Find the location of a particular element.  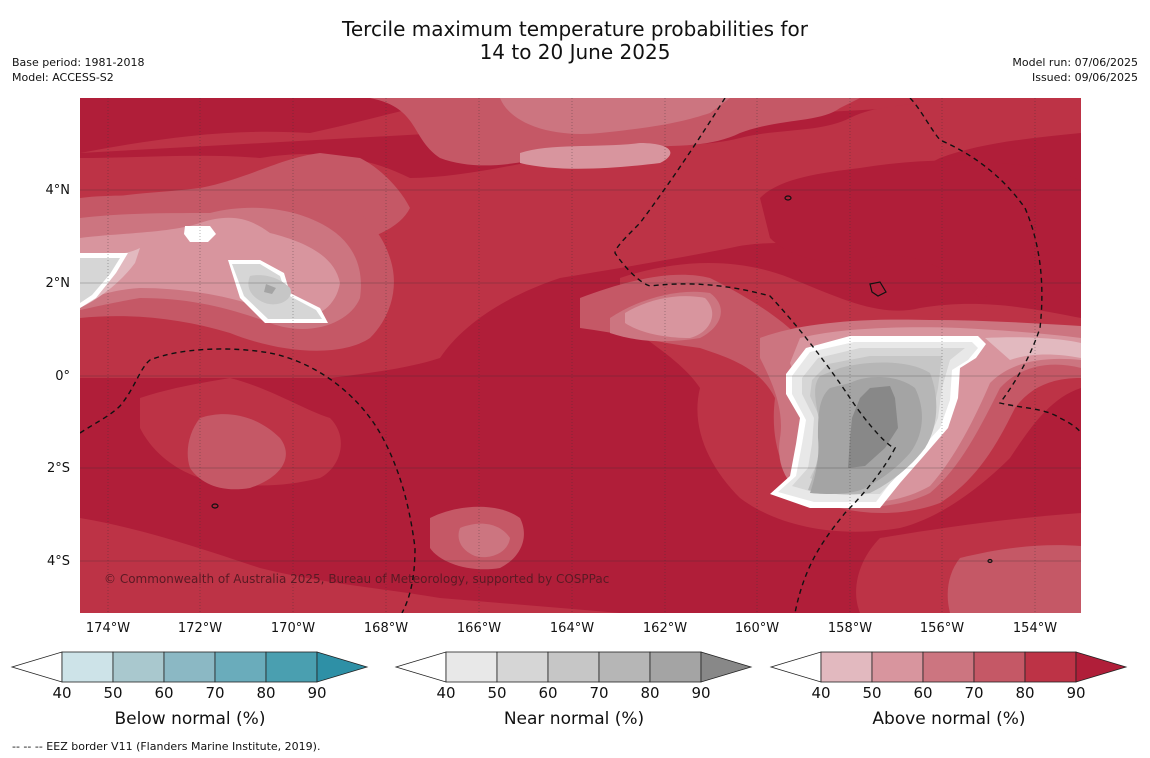

issued-date: Issued: 09/06/2025 is located at coordinates (1084, 77).